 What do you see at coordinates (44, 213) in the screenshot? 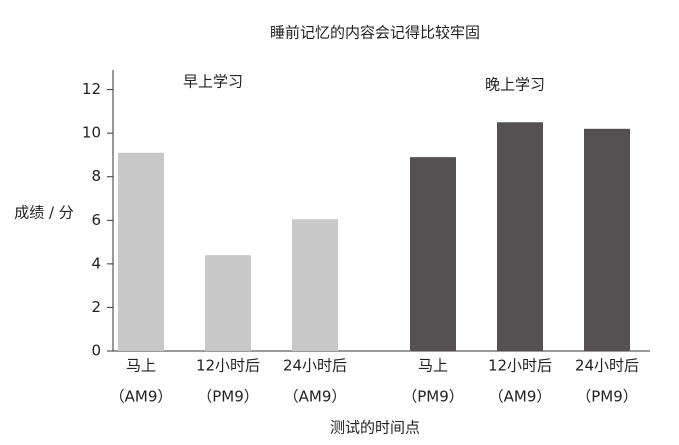
I see `y-axis-label: 成绩 / 分` at bounding box center [44, 213].